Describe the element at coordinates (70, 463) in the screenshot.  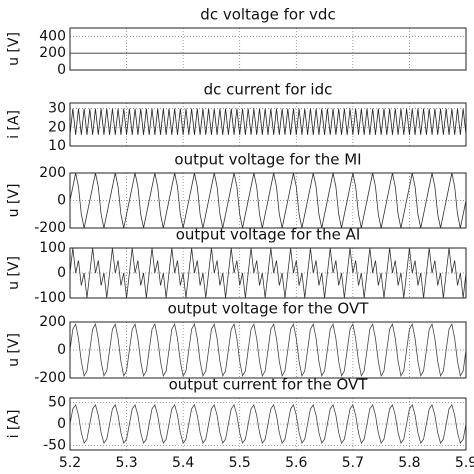
I see `x-tick-label: 5.2` at that location.